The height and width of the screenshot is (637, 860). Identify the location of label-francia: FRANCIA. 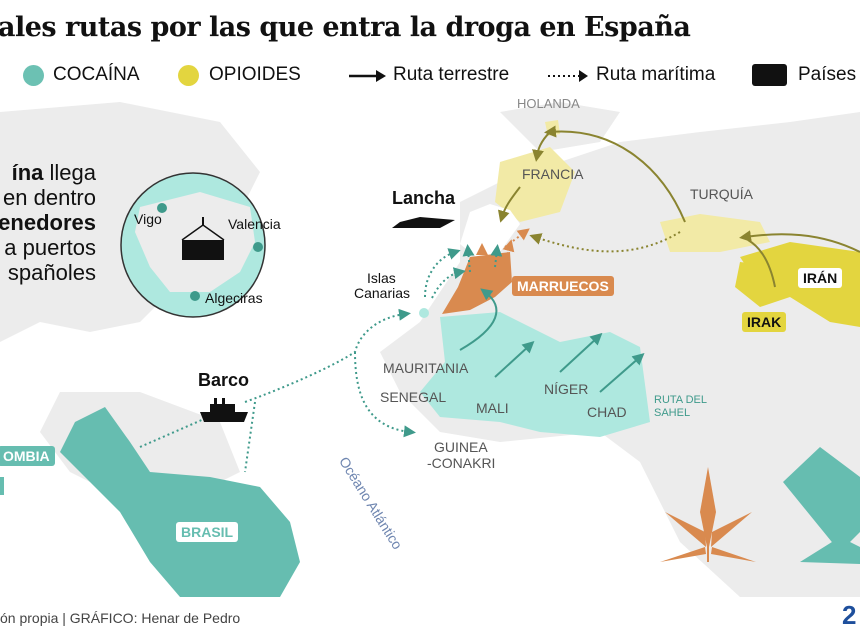
(553, 174).